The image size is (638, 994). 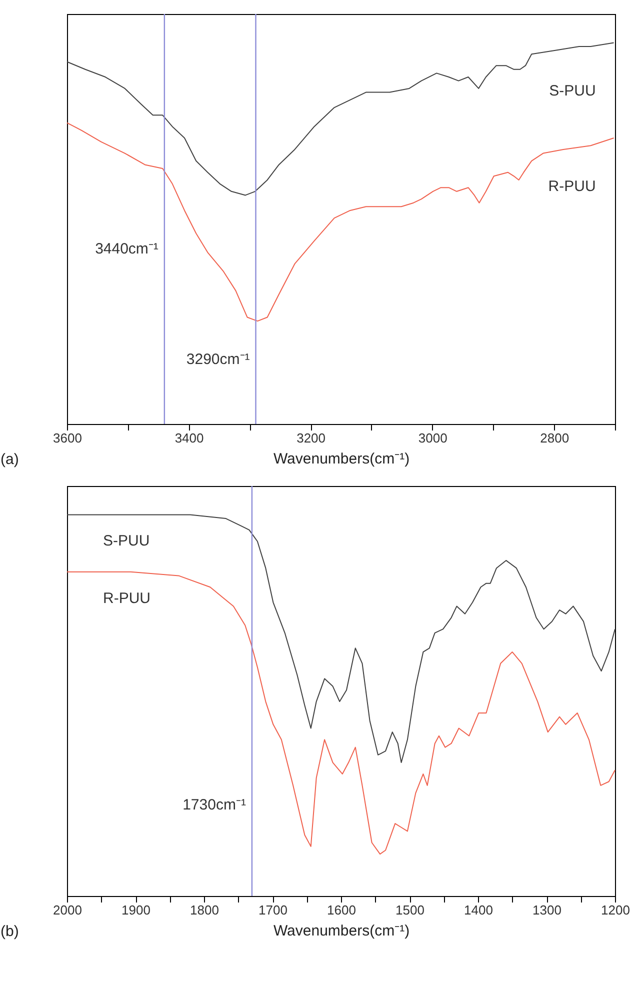 What do you see at coordinates (615, 910) in the screenshot?
I see `x-tick-label: 1200` at bounding box center [615, 910].